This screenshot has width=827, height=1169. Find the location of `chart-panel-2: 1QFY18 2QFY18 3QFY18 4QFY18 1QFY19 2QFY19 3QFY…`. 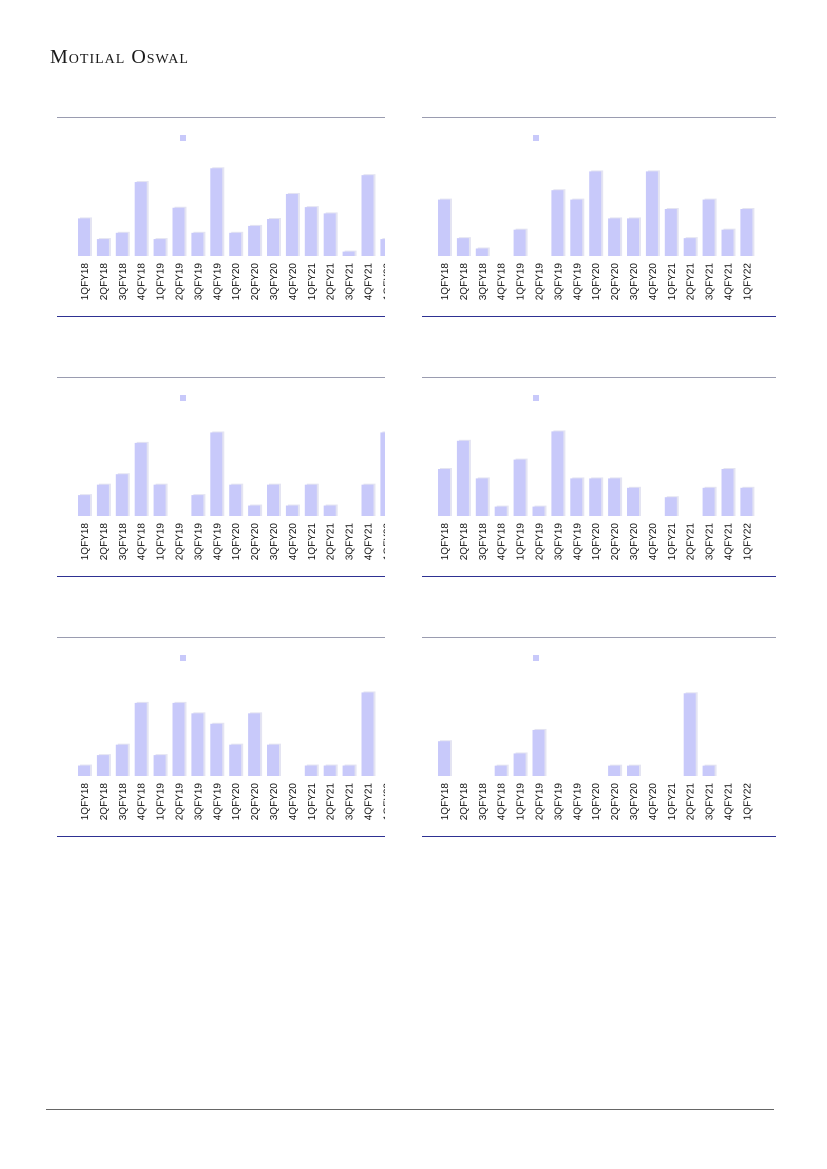

chart-panel-2: 1QFY18 2QFY18 3QFY18 4QFY18 1QFY19 2QFY19 3QFY… is located at coordinates (599, 217).